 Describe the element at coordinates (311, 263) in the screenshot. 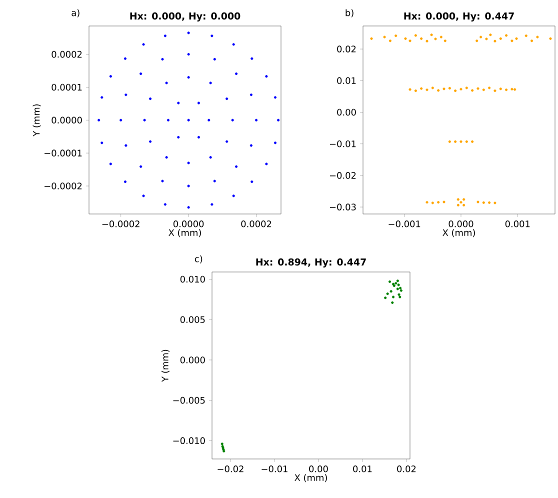

I see `chart-title: Hx: 0.894, Hy: 0.447` at that location.